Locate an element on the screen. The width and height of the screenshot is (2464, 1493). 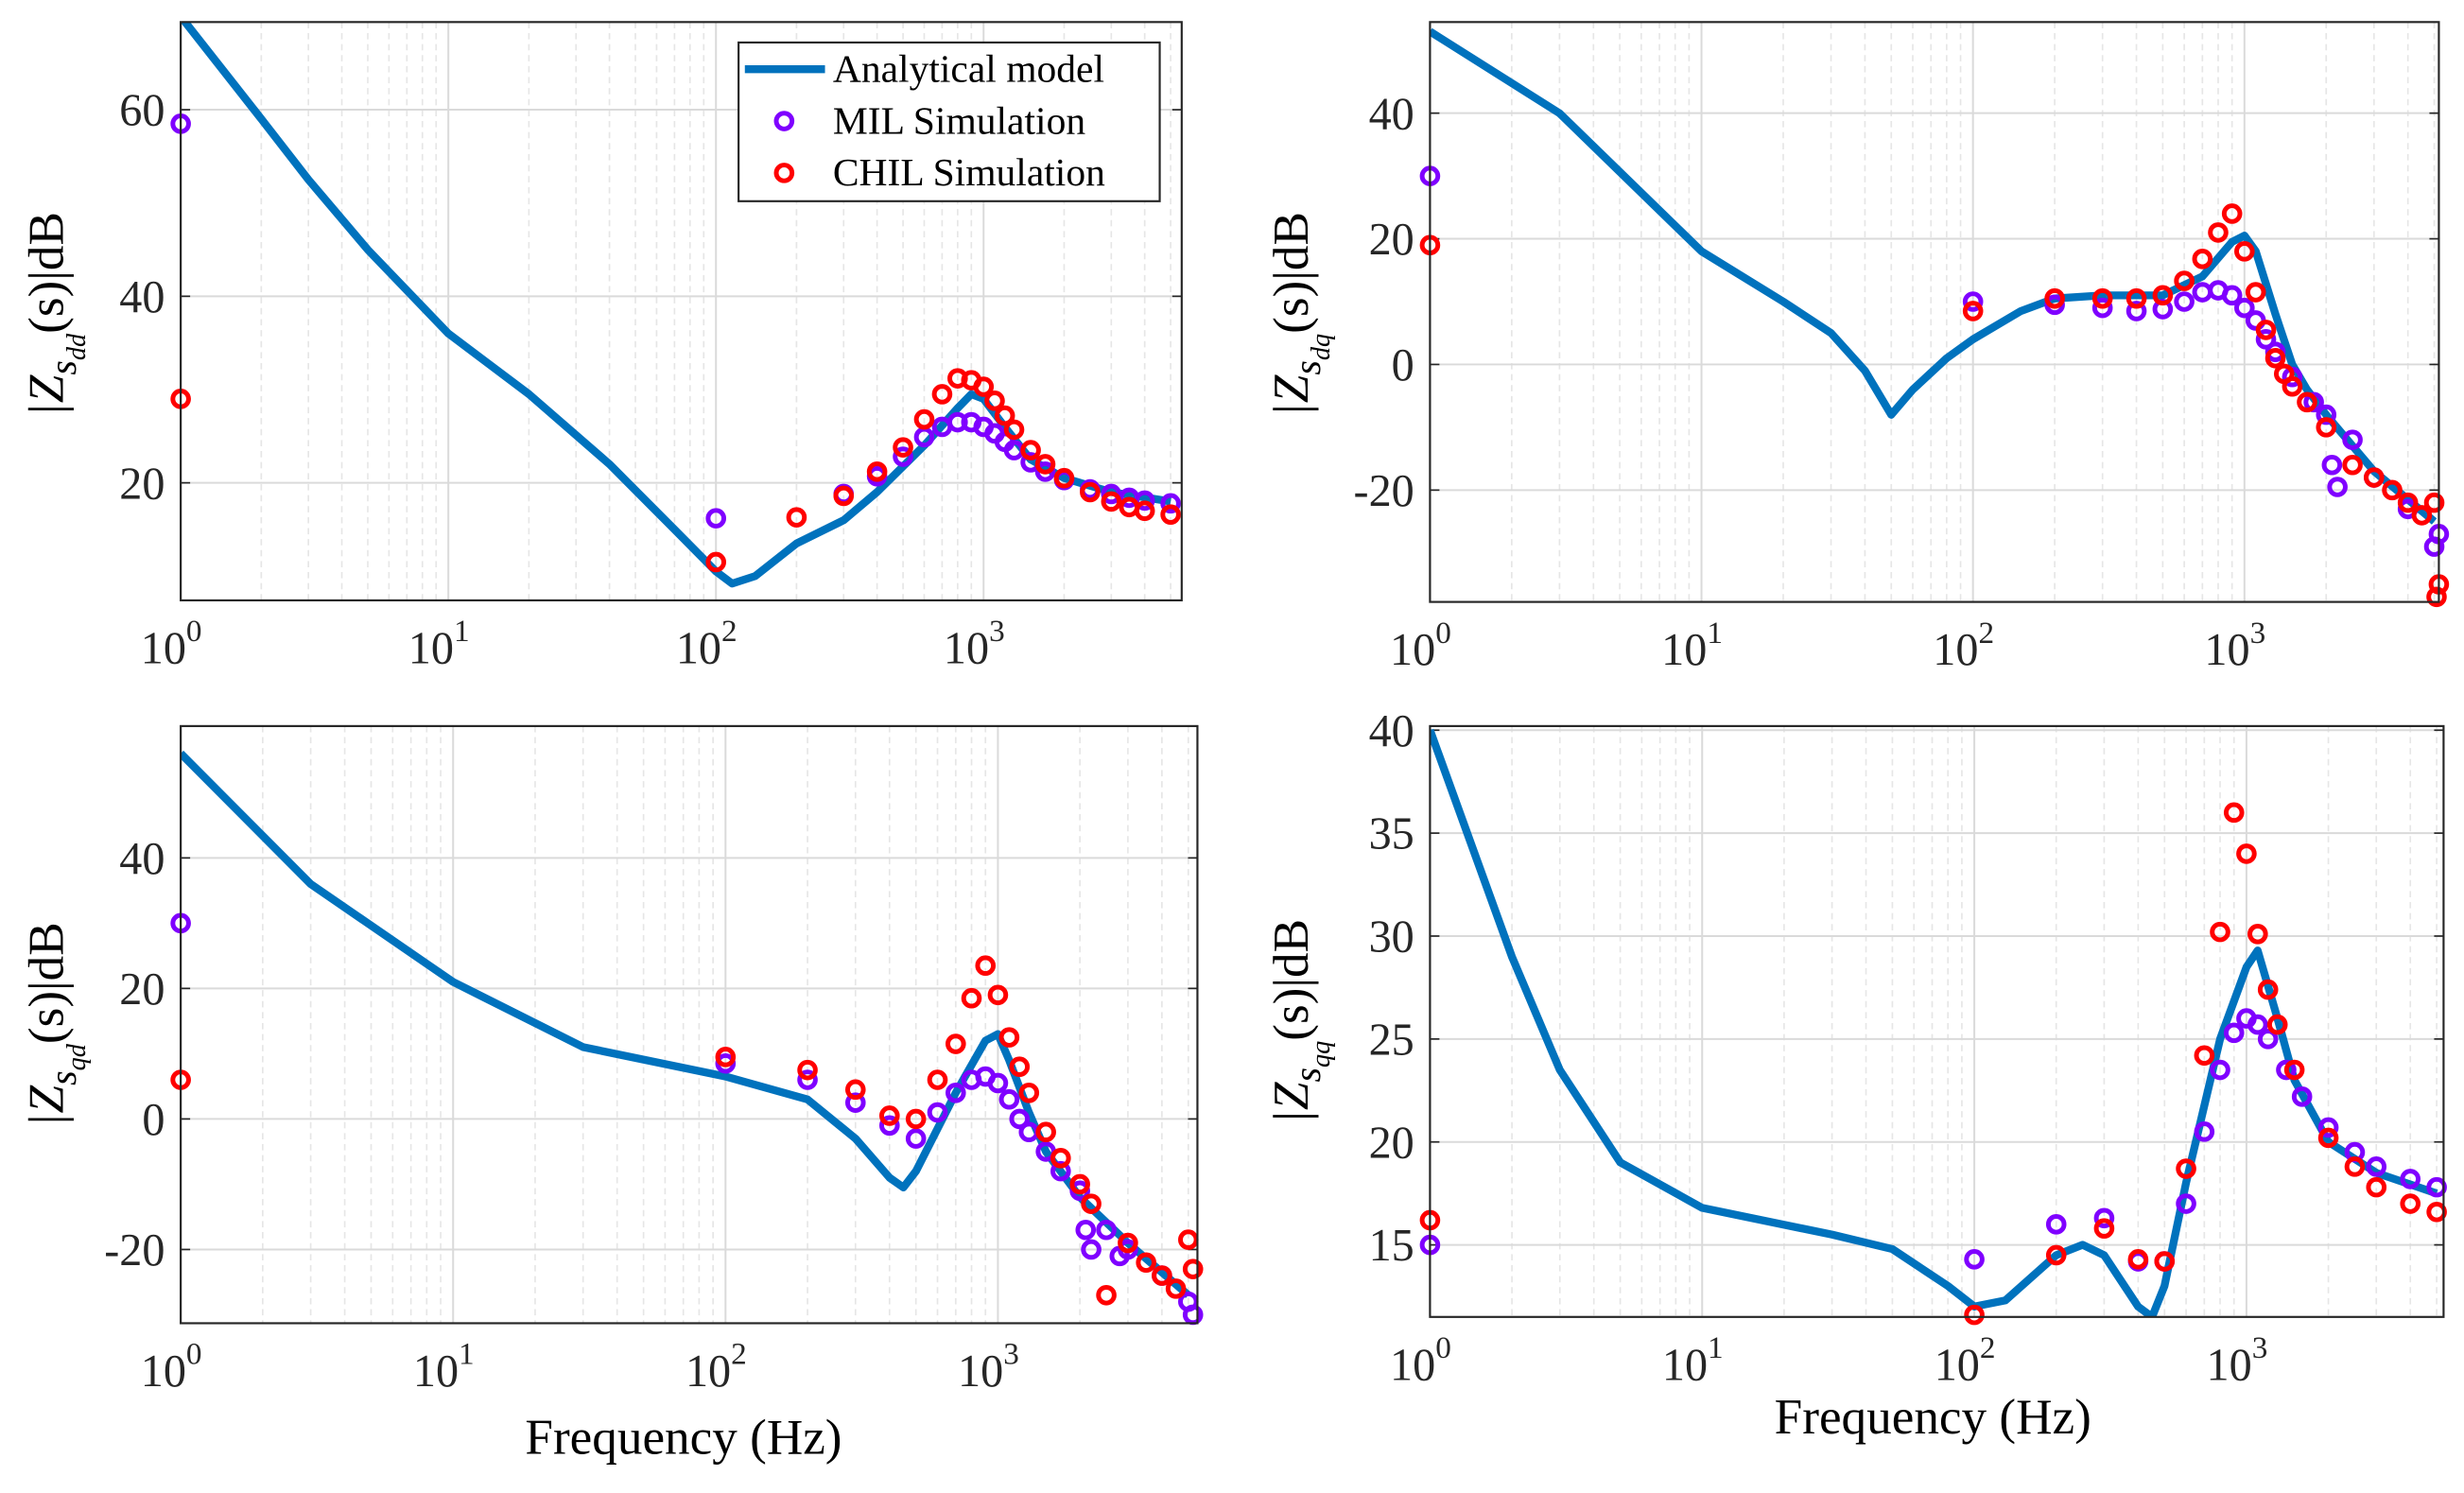
analytical-model-line is located at coordinates (1934, 276).